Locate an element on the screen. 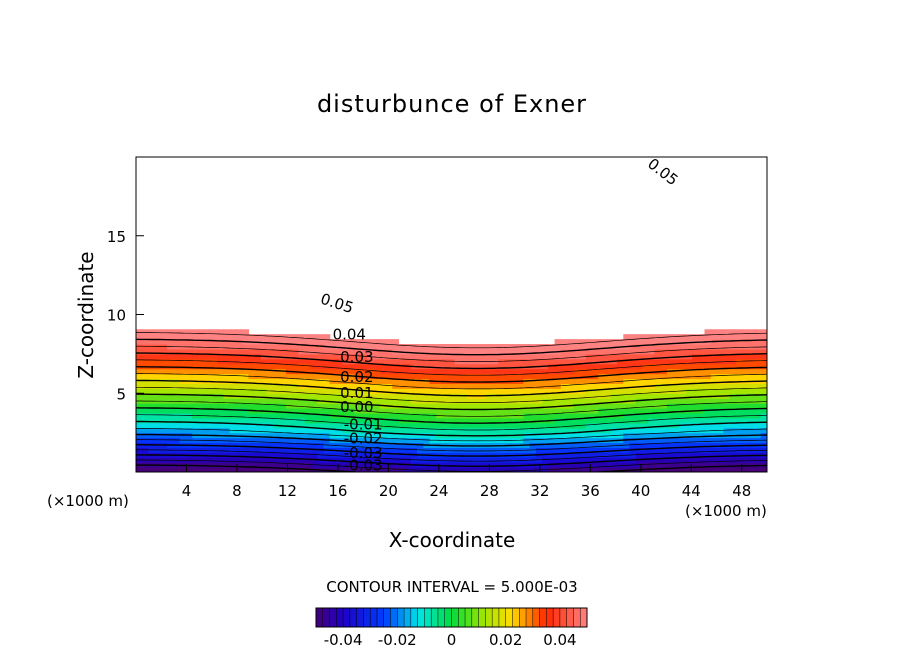  chart-title: disturbunce of Exner is located at coordinates (452, 104).